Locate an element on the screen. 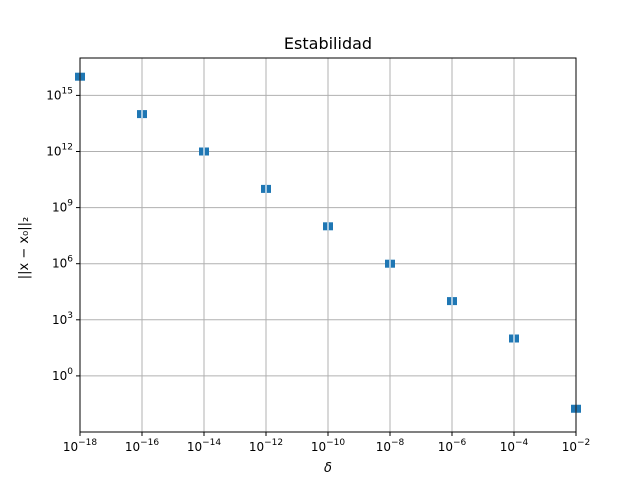 The width and height of the screenshot is (640, 480). y-tick-label: 10⁶ is located at coordinates (62, 263).